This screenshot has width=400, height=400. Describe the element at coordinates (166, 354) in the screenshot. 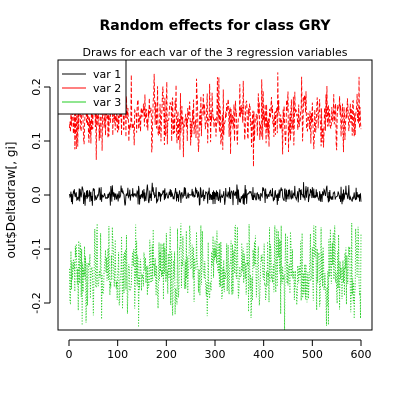

I see `x-tick-label: 200` at that location.